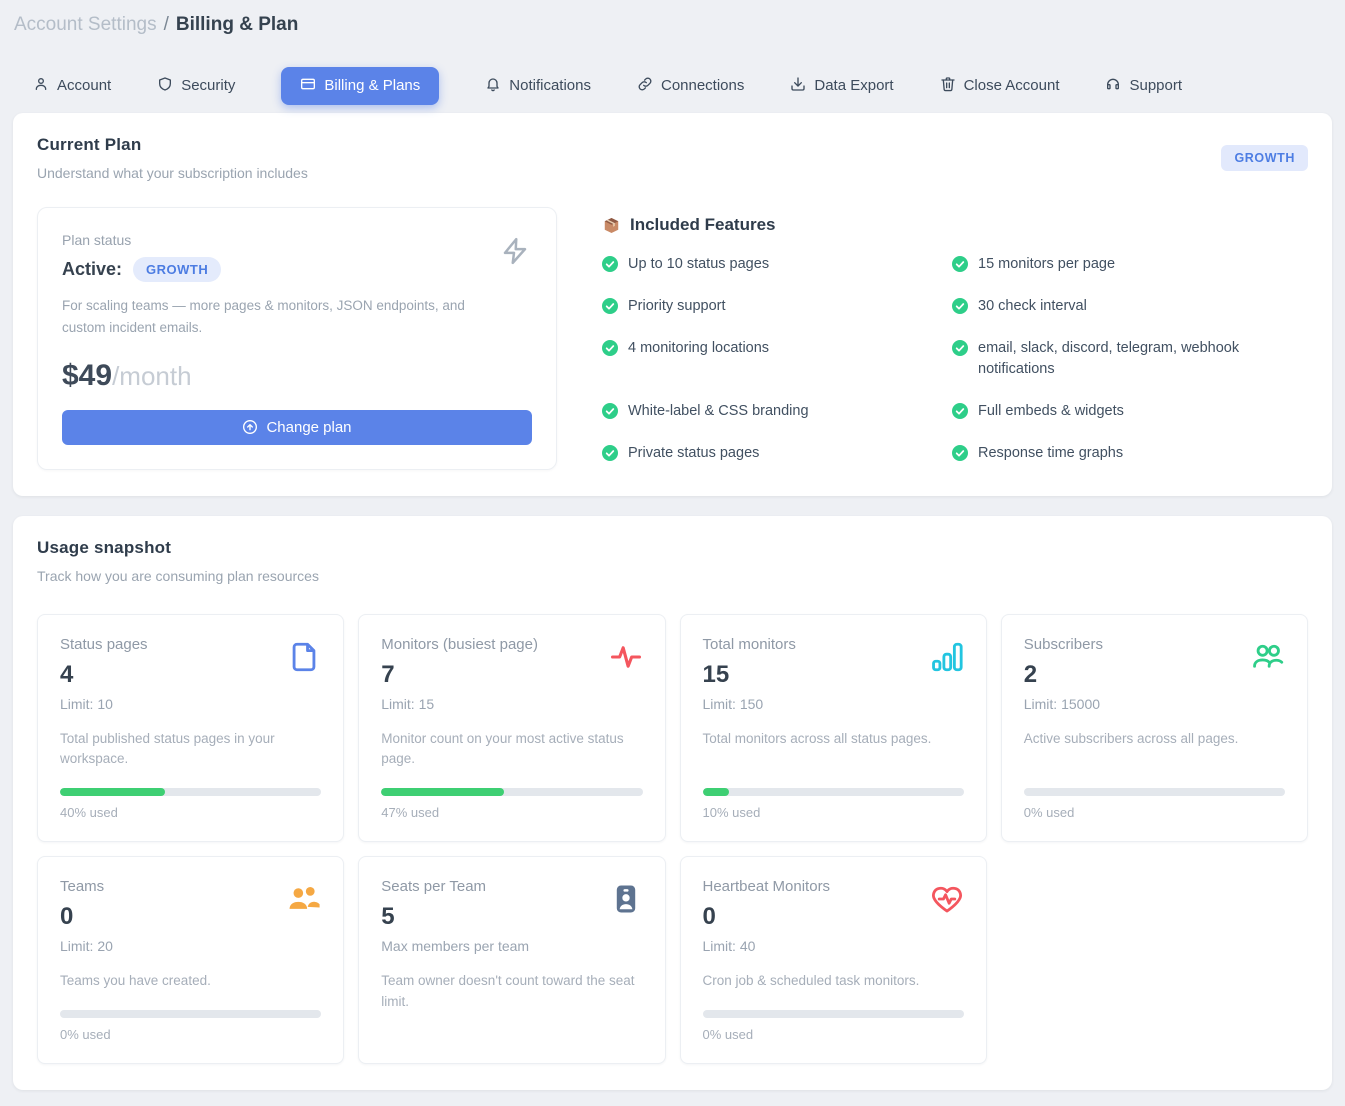 The height and width of the screenshot is (1106, 1345). I want to click on download-icon, so click(798, 86).